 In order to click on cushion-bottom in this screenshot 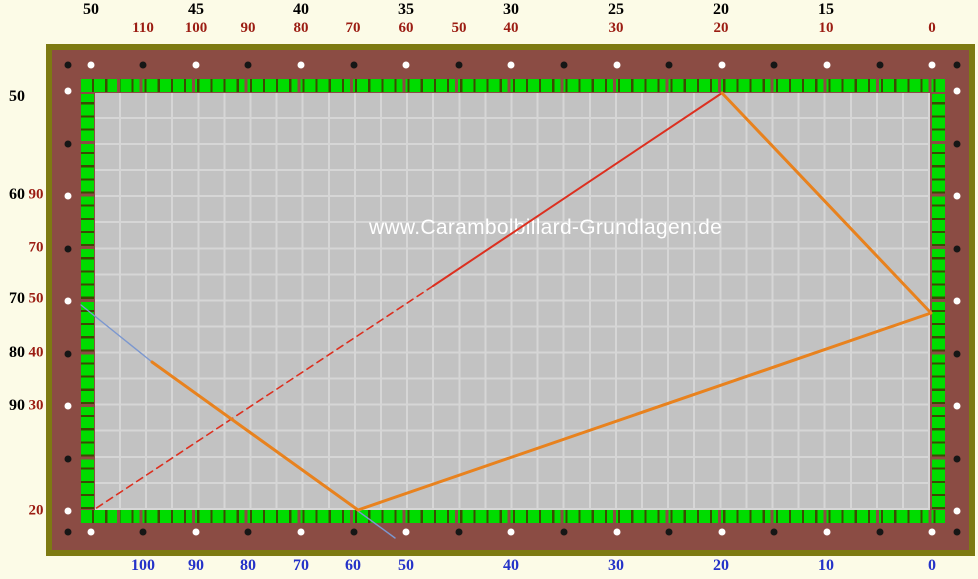, I will do `click(513, 516)`.